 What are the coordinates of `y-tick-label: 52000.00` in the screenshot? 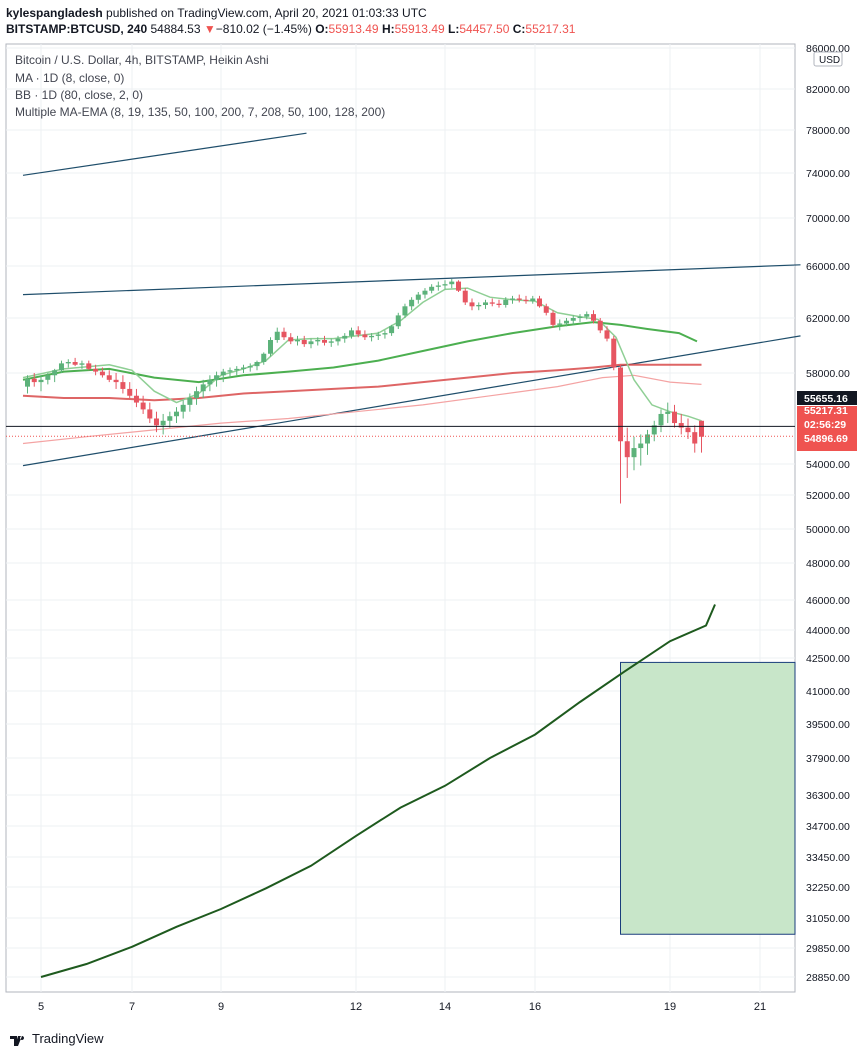 It's located at (828, 496).